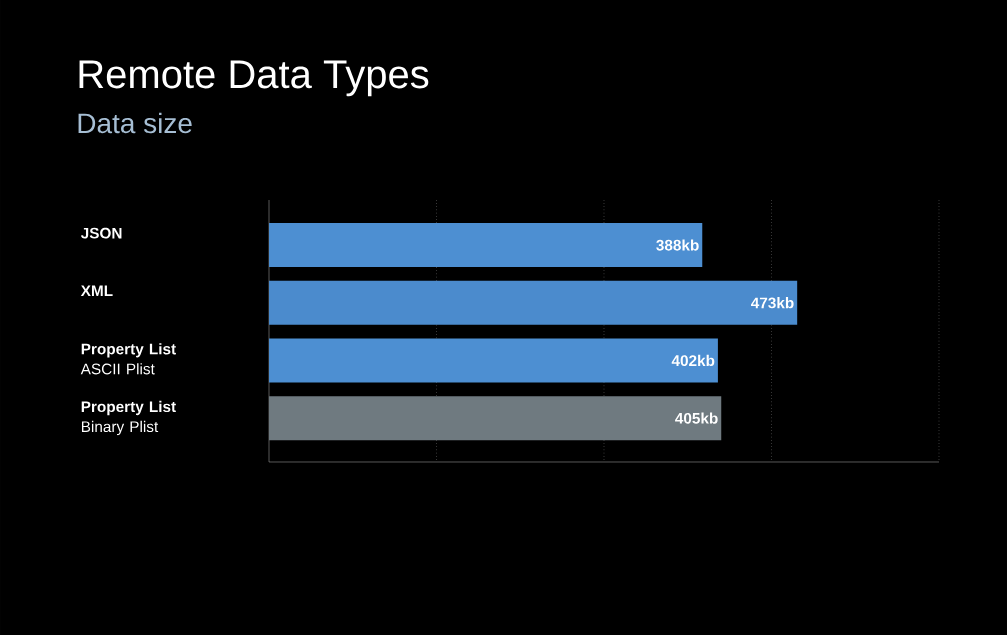  Describe the element at coordinates (696, 418) in the screenshot. I see `data-label: 405kb` at that location.